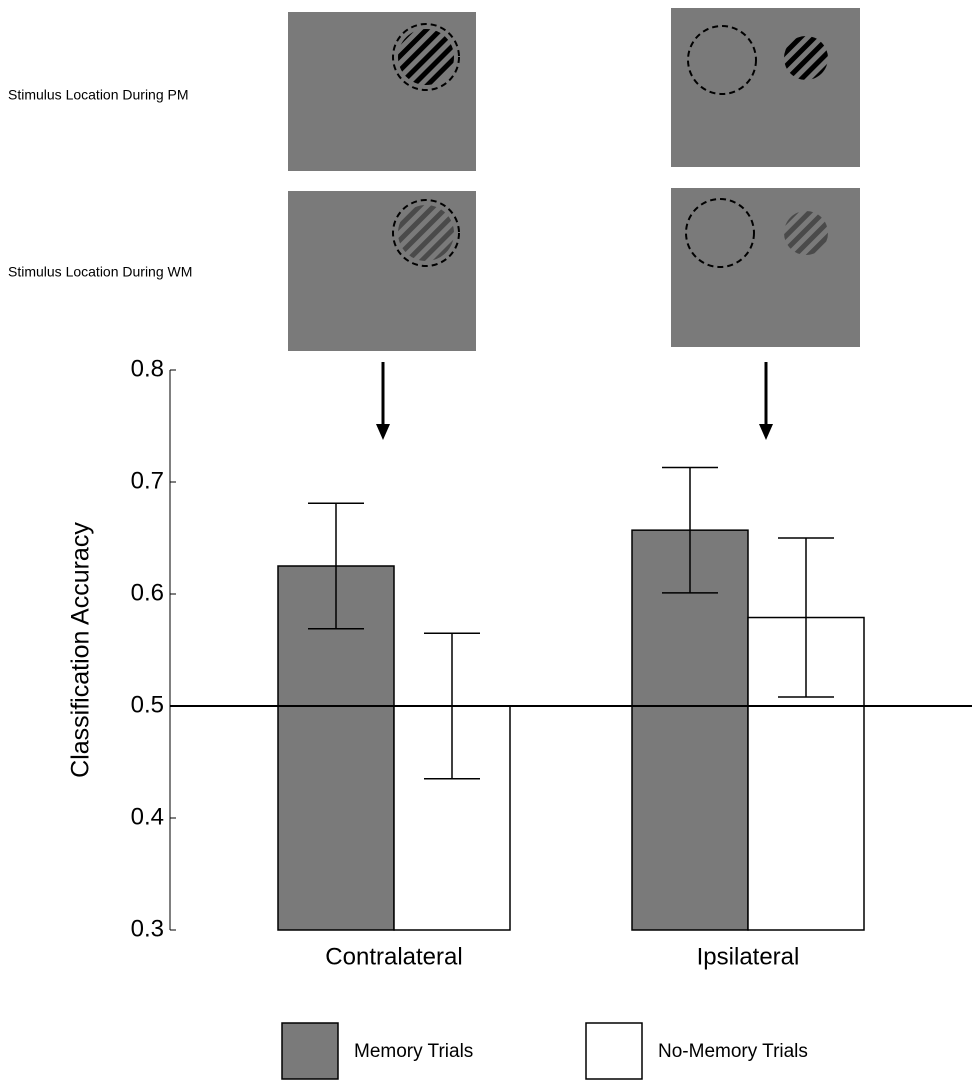  Describe the element at coordinates (733, 1051) in the screenshot. I see `legend-label: No-Memory Trials` at that location.